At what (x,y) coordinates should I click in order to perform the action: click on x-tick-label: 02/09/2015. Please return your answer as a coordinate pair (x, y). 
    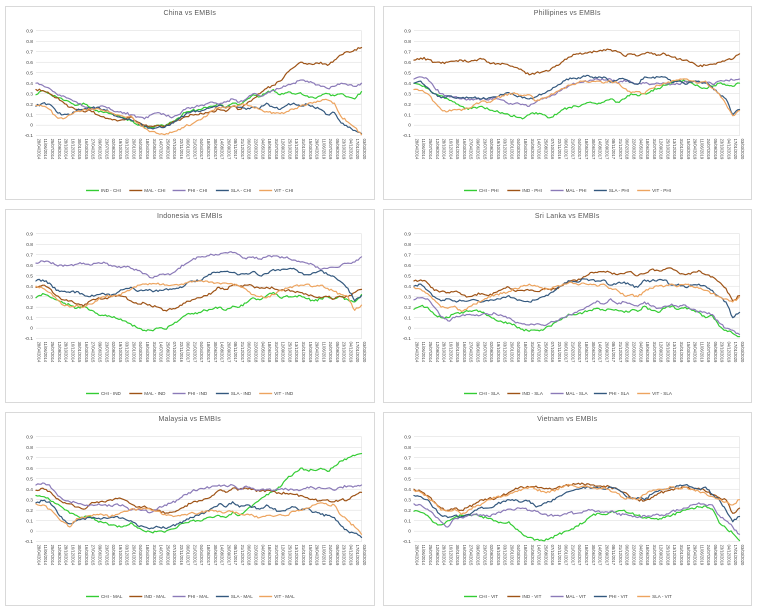
    Looking at the image, I should click on (113, 555).